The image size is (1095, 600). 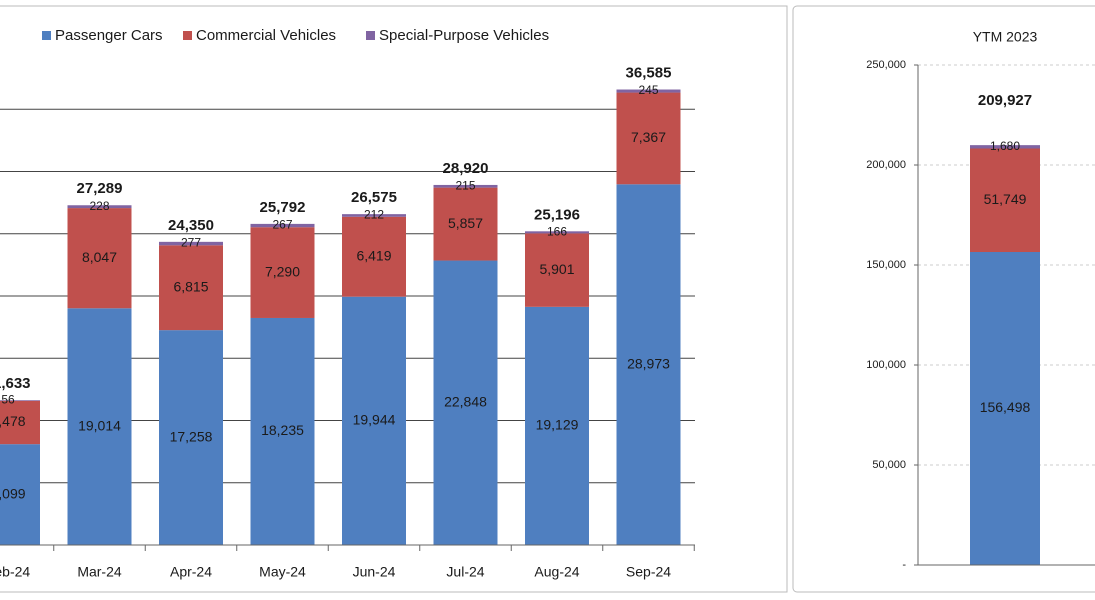 I want to click on value-label: 267, so click(x=282, y=225).